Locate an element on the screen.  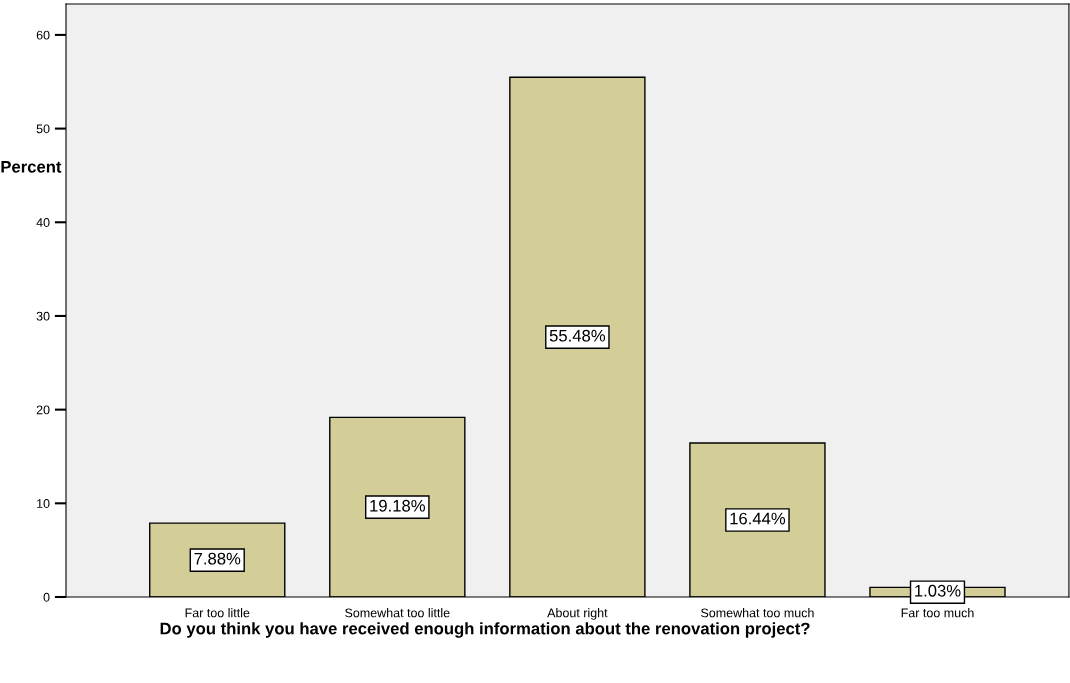
data-label: 55.48% is located at coordinates (577, 335).